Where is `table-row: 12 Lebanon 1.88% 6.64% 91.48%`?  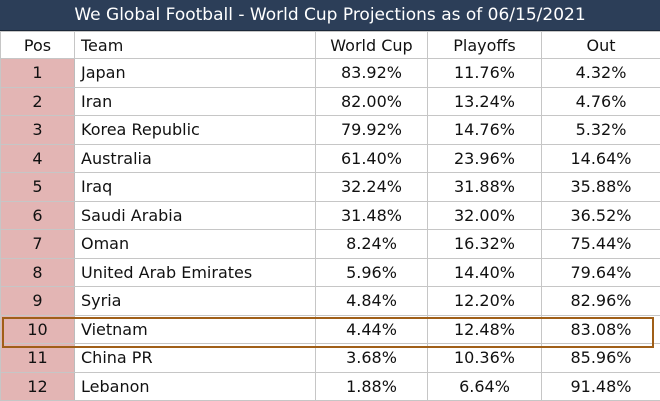
table-row: 12 Lebanon 1.88% 6.64% 91.48% is located at coordinates (330, 386).